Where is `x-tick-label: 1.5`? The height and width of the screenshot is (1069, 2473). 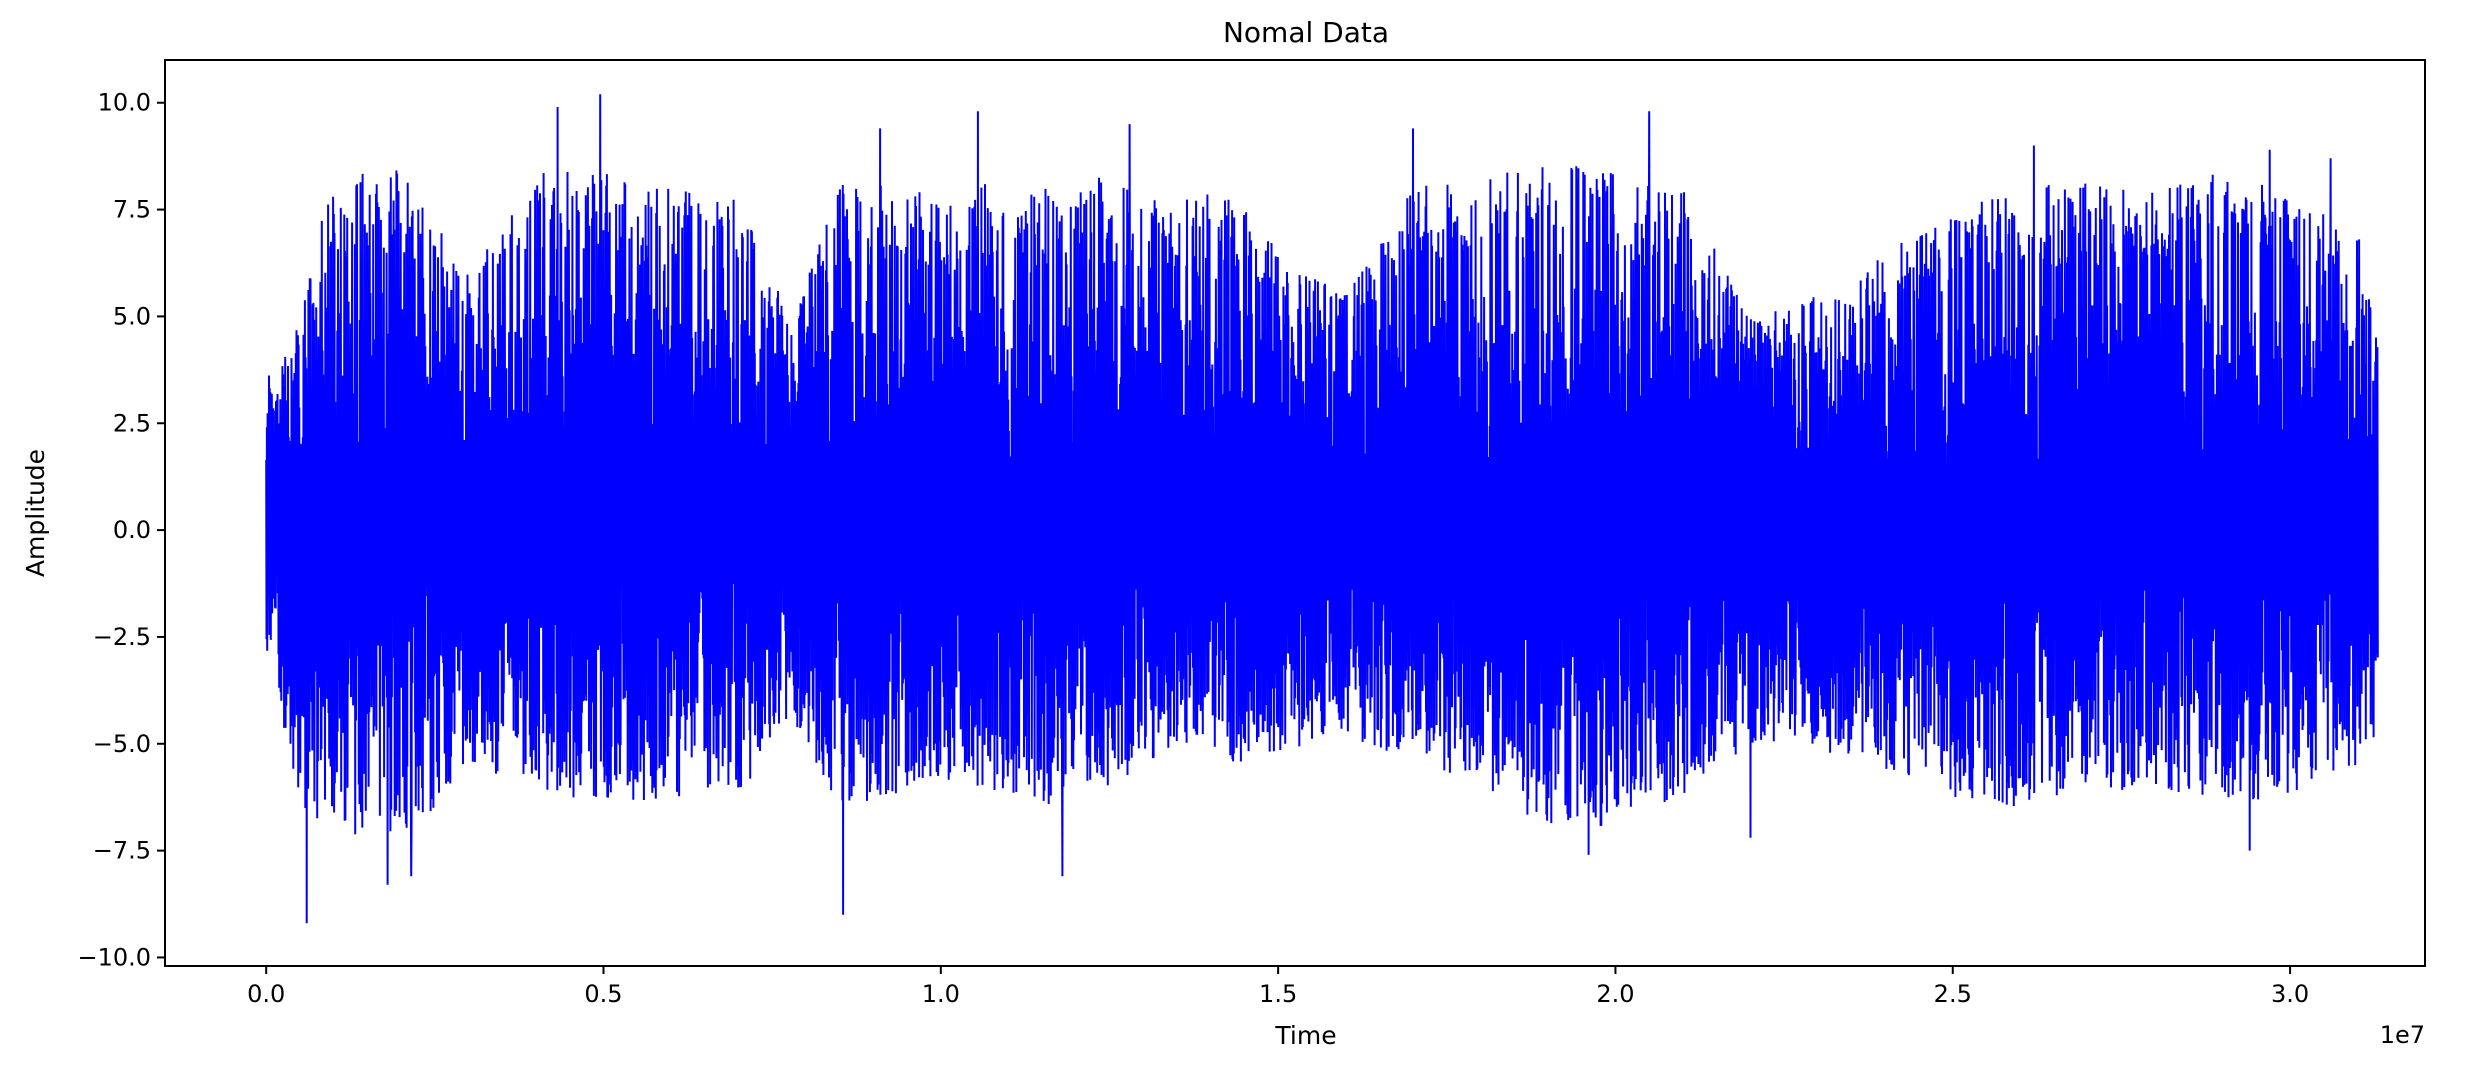 x-tick-label: 1.5 is located at coordinates (1278, 994).